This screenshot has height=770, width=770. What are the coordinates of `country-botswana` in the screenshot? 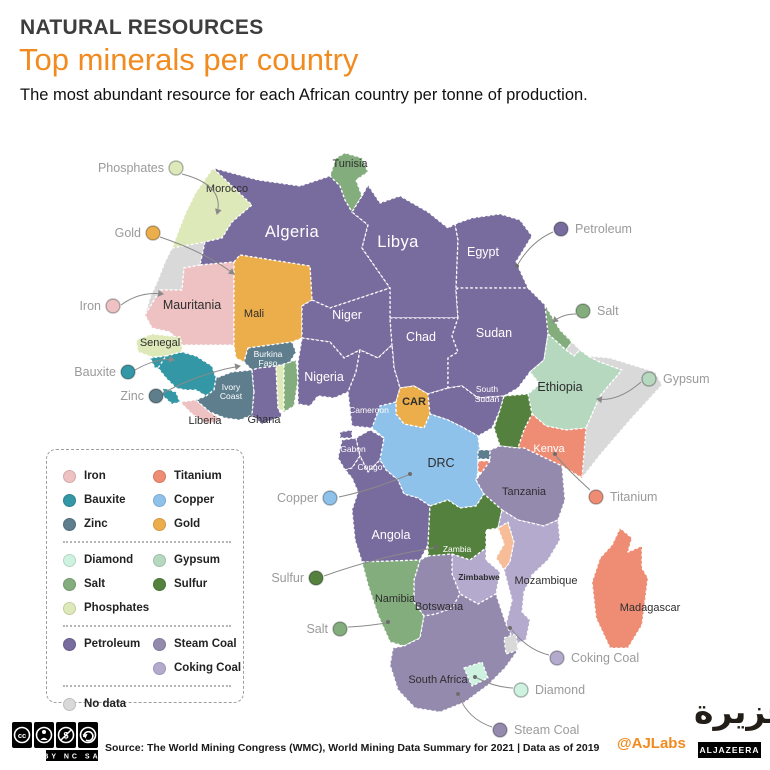 It's located at (437, 585).